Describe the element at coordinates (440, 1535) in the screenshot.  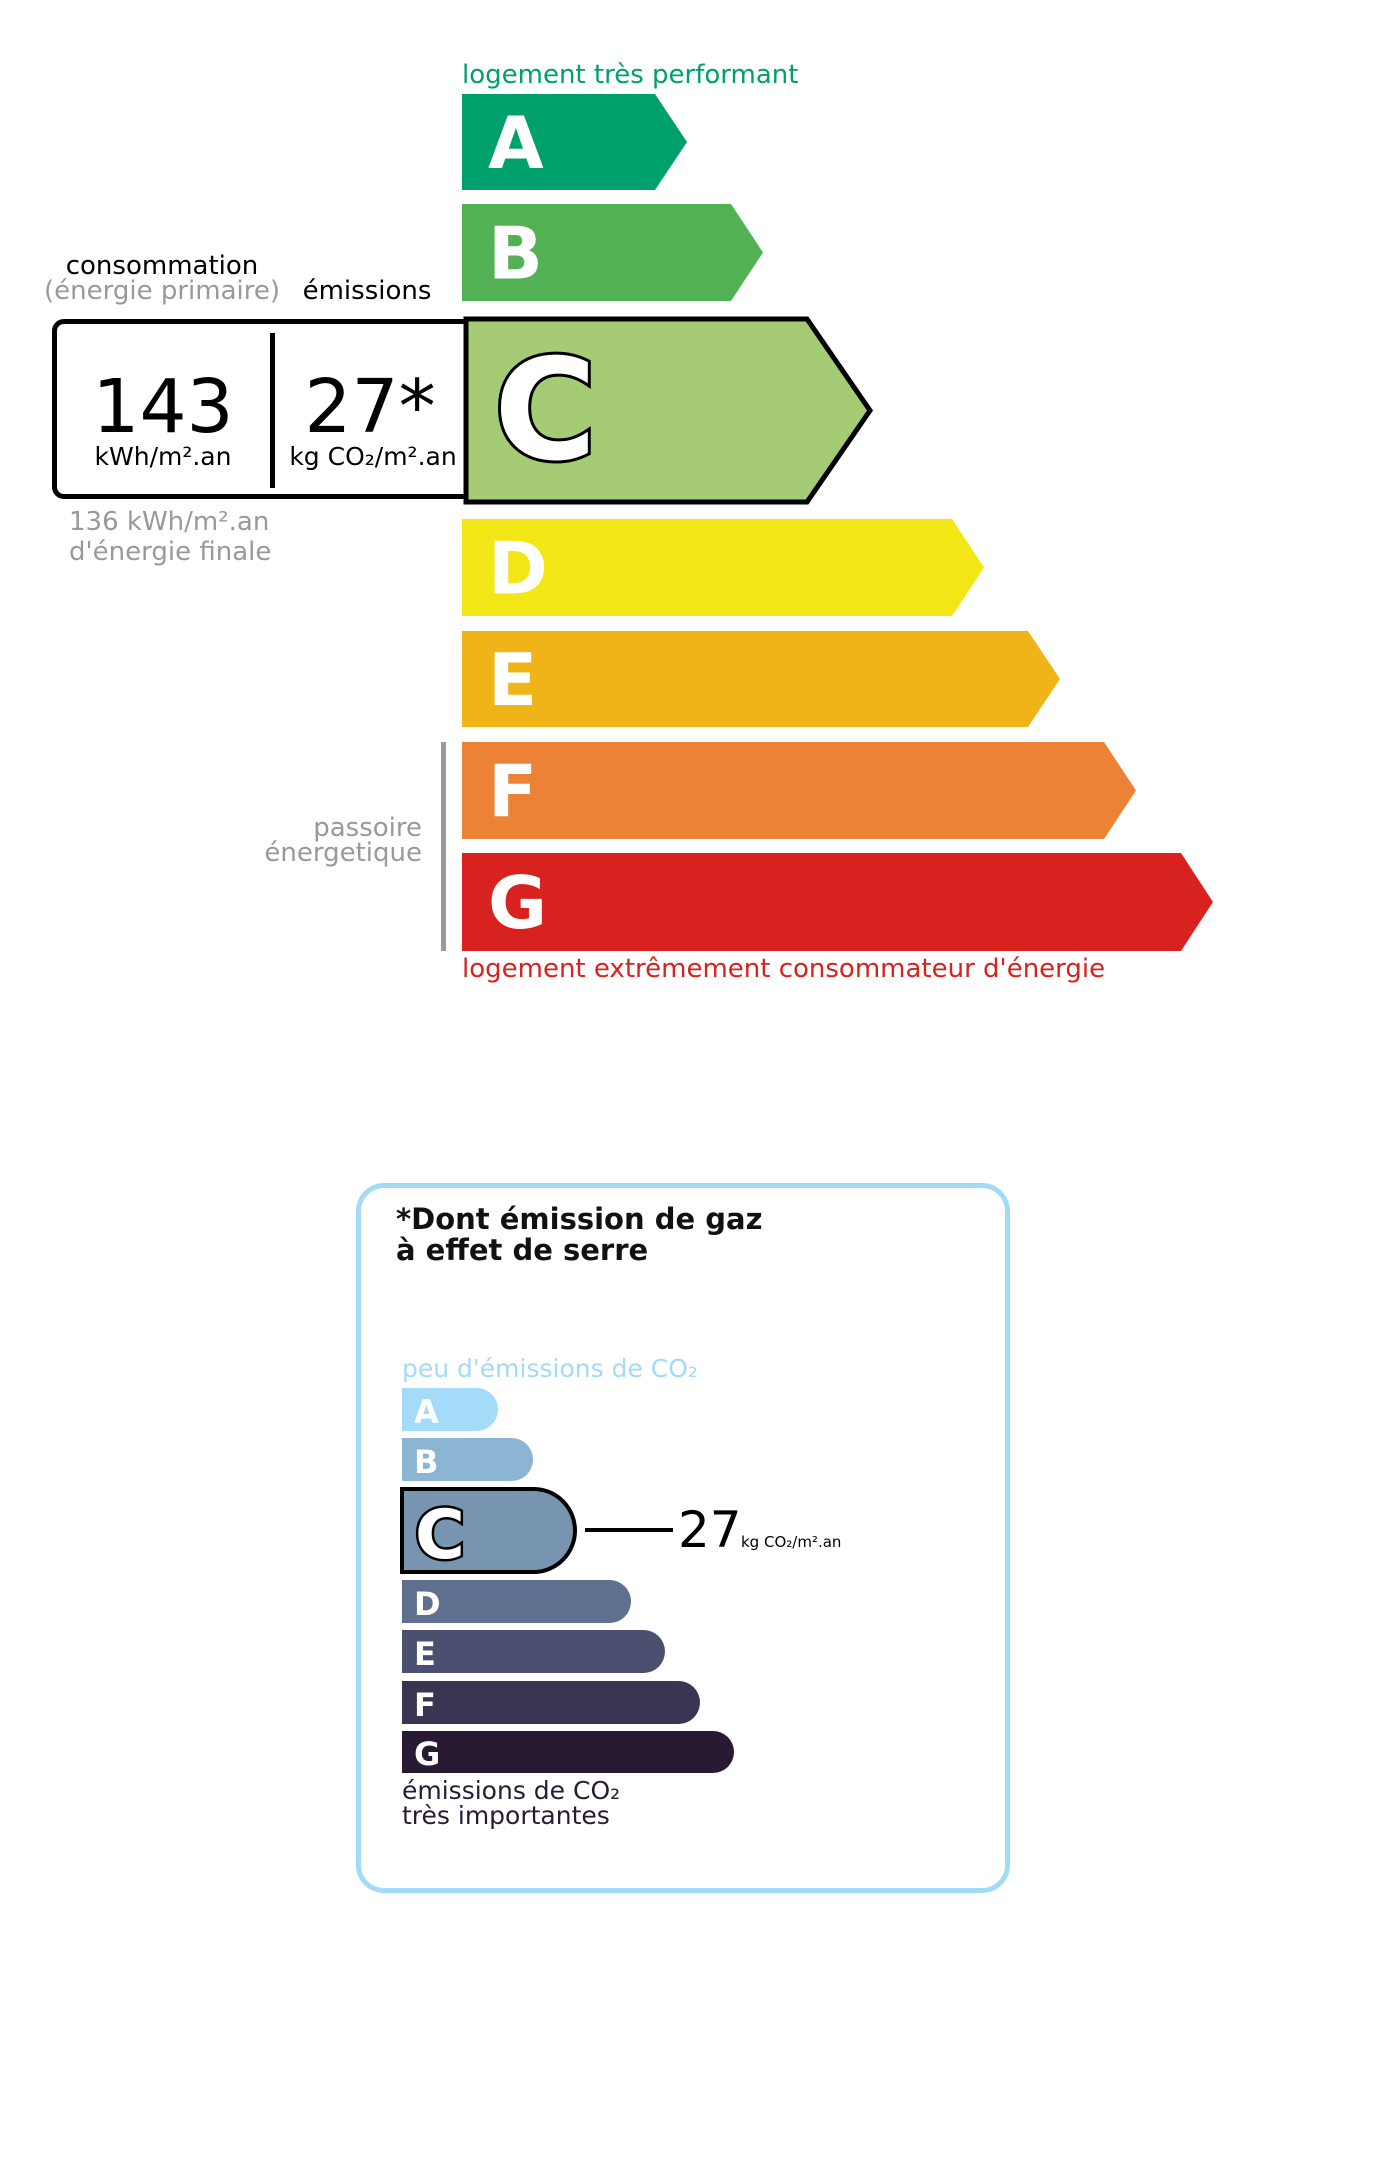
I see `ges-letter-C: C` at that location.